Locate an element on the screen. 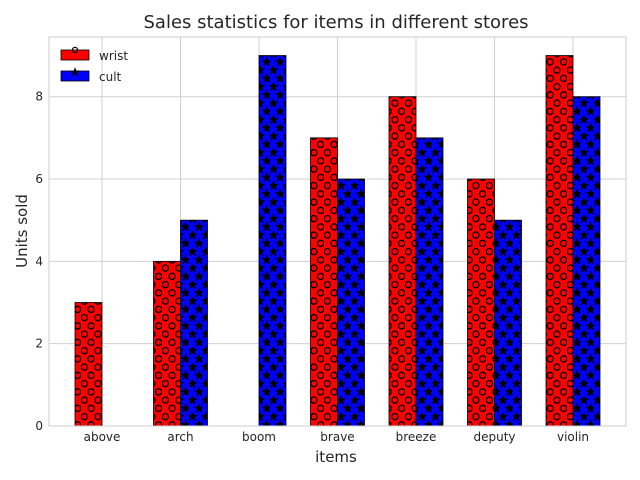 The image size is (640, 480). x-tick-label-violin: violin is located at coordinates (573, 437).